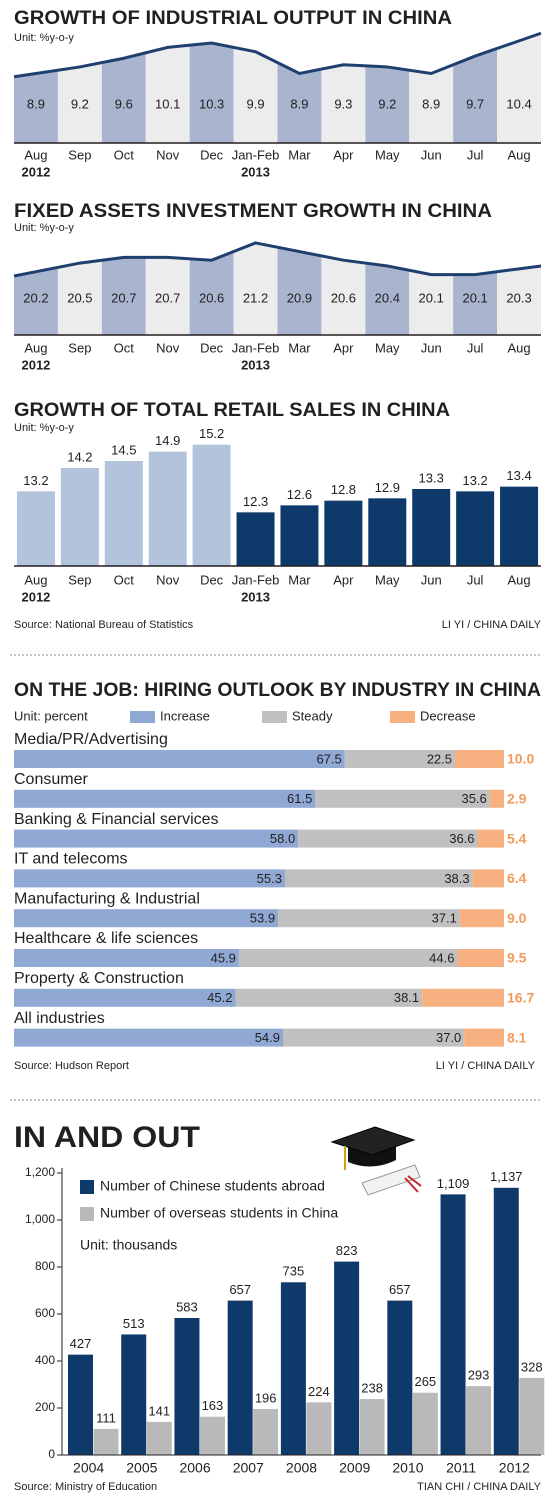  Describe the element at coordinates (387, 154) in the screenshot. I see `x-tick-label: May` at that location.